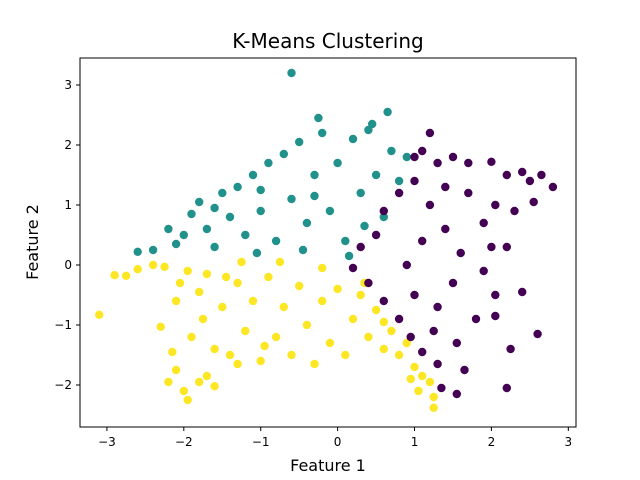 The image size is (640, 480). I want to click on x-tick-label: 1, so click(415, 442).